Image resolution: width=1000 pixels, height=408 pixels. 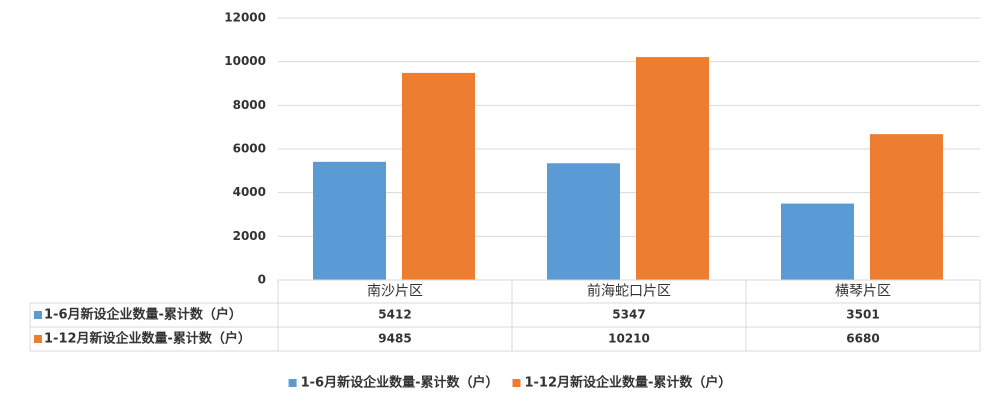 What do you see at coordinates (245, 18) in the screenshot?
I see `y-tick-label: 12000` at bounding box center [245, 18].